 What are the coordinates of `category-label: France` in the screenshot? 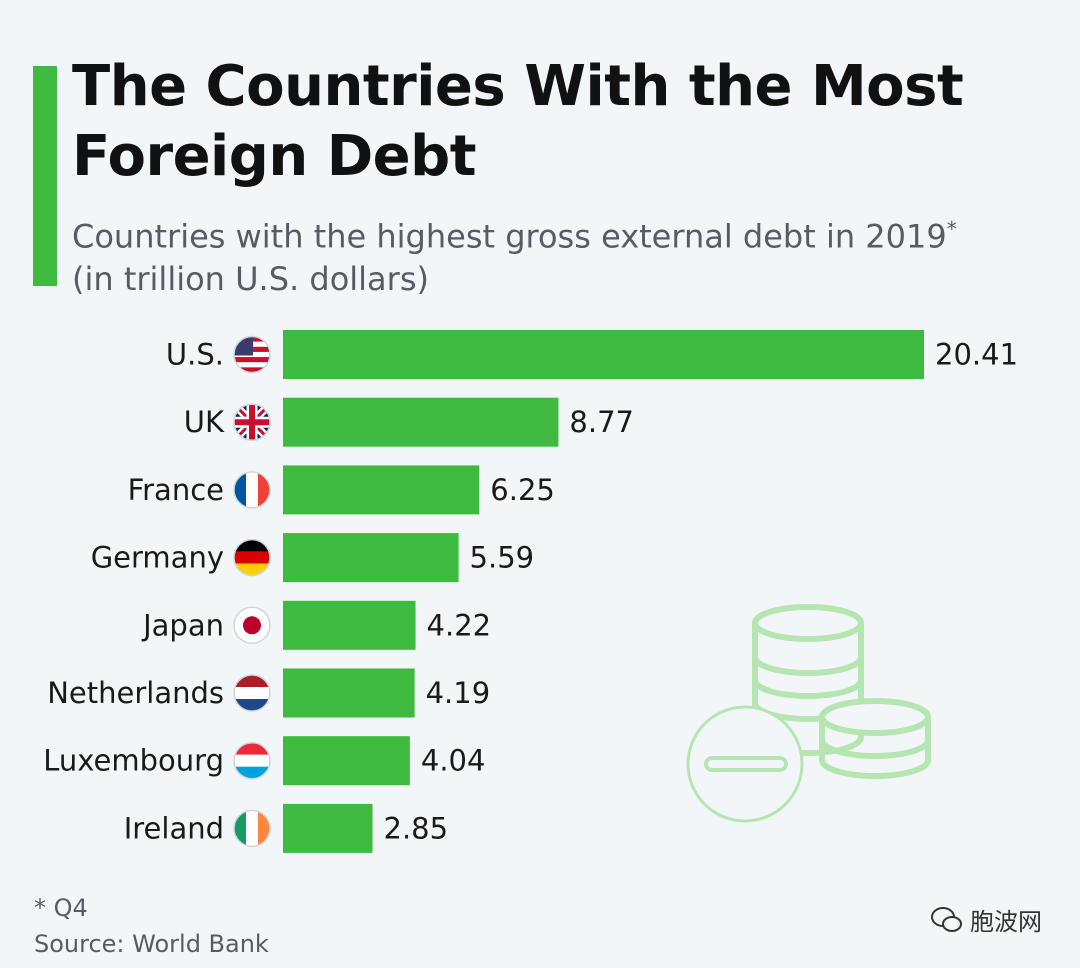 It's located at (176, 490).